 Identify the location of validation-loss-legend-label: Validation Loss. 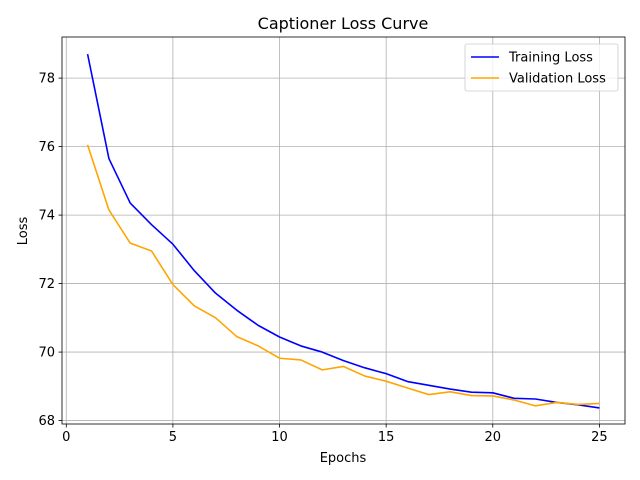
(557, 79).